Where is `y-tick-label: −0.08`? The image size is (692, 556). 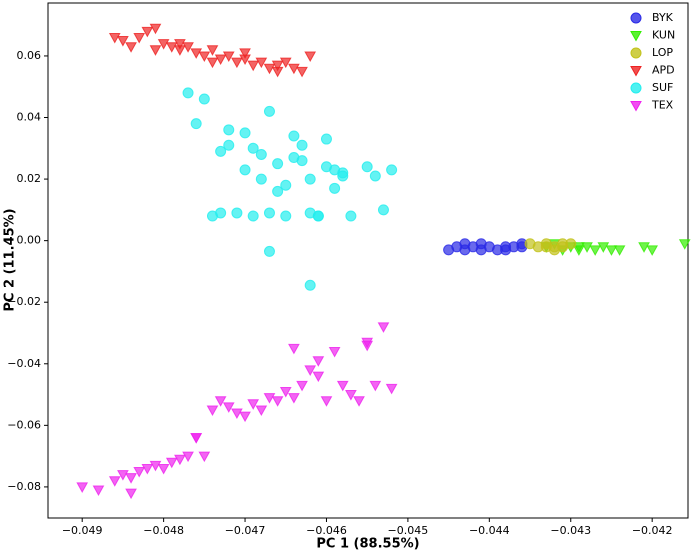
y-tick-label: −0.08 is located at coordinates (24, 486).